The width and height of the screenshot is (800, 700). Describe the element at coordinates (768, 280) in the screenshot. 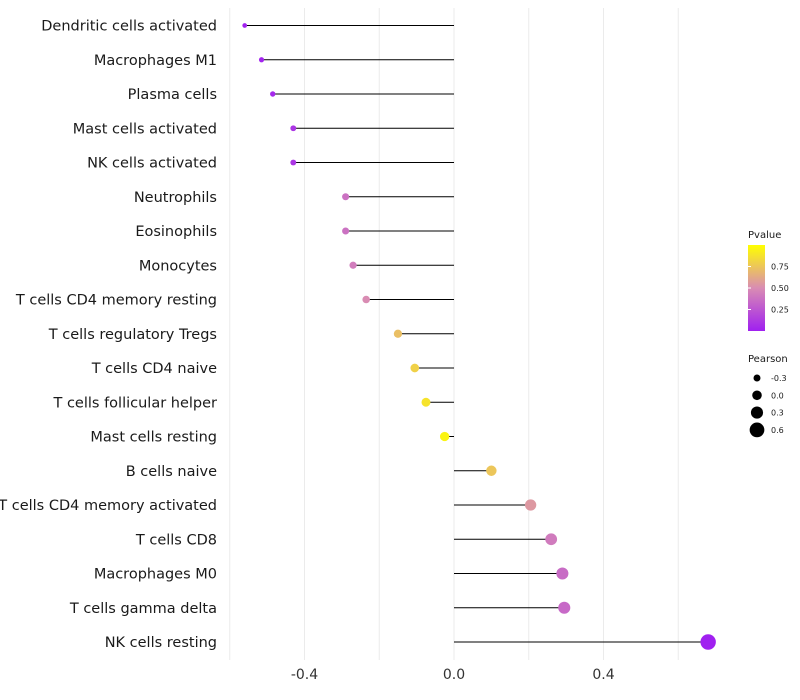

I see `pvalue-legend: Pvalue 0.75 0.50 0.25` at that location.